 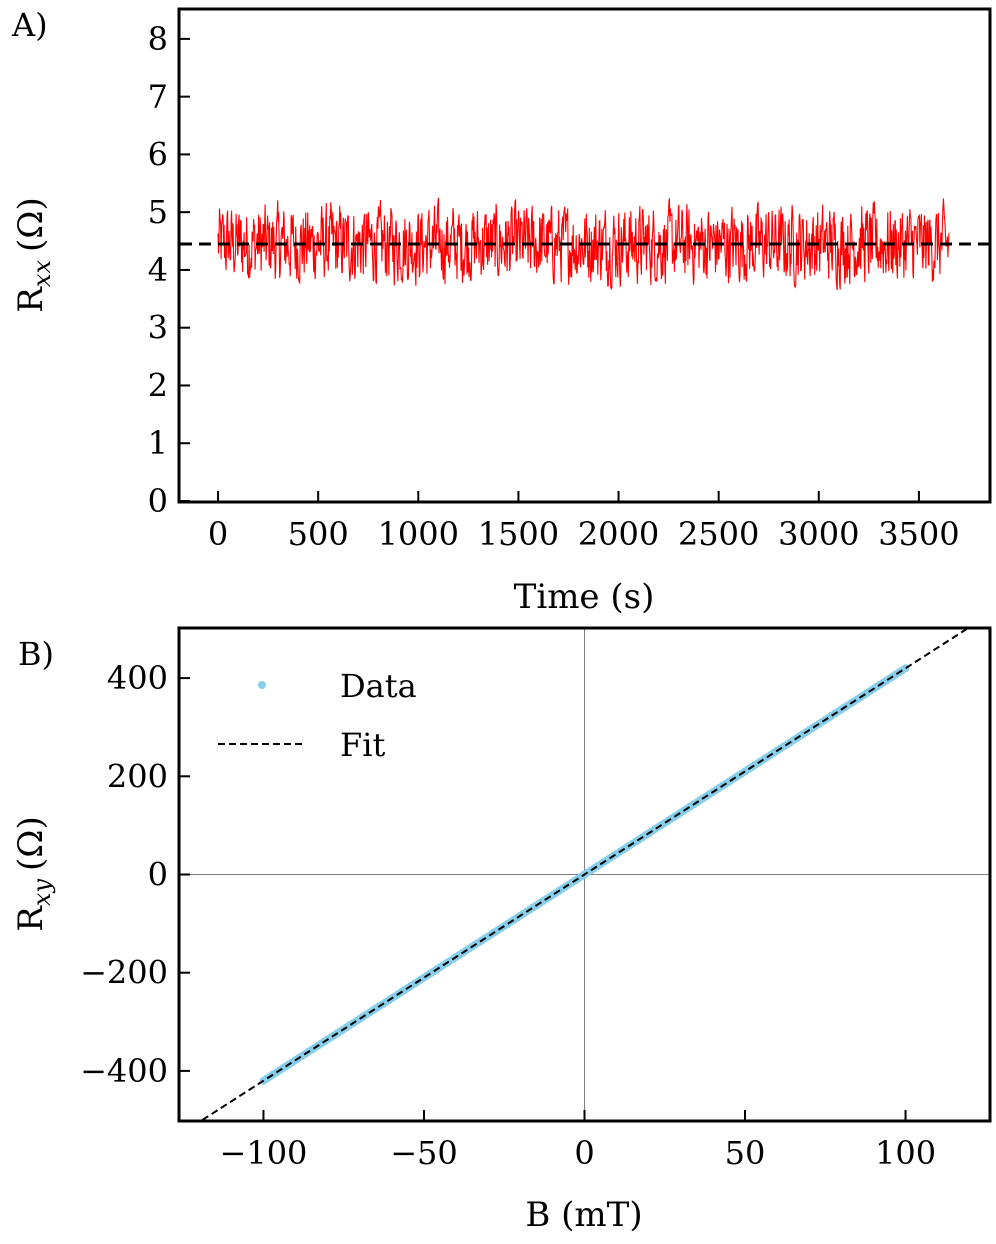 I want to click on rxx-series-line, so click(x=583, y=244).